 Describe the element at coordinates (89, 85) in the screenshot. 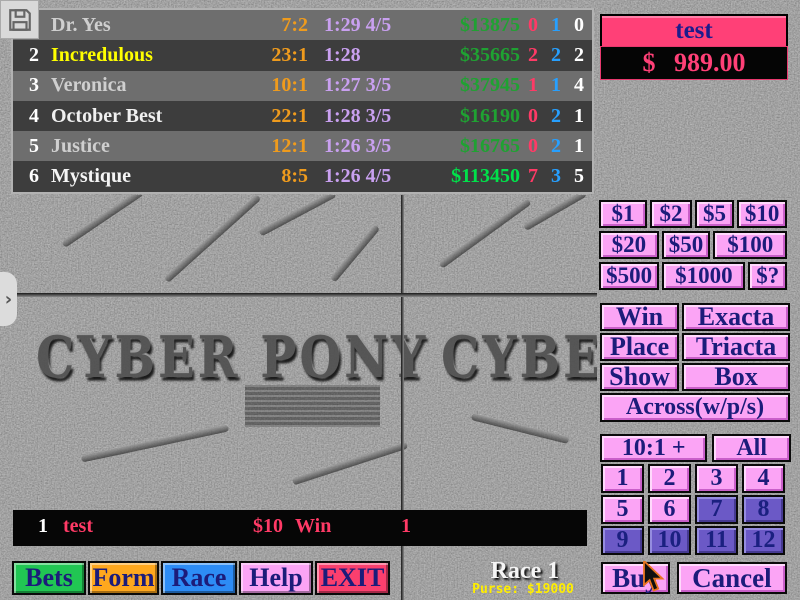

I see `horse-name: Veronica` at that location.